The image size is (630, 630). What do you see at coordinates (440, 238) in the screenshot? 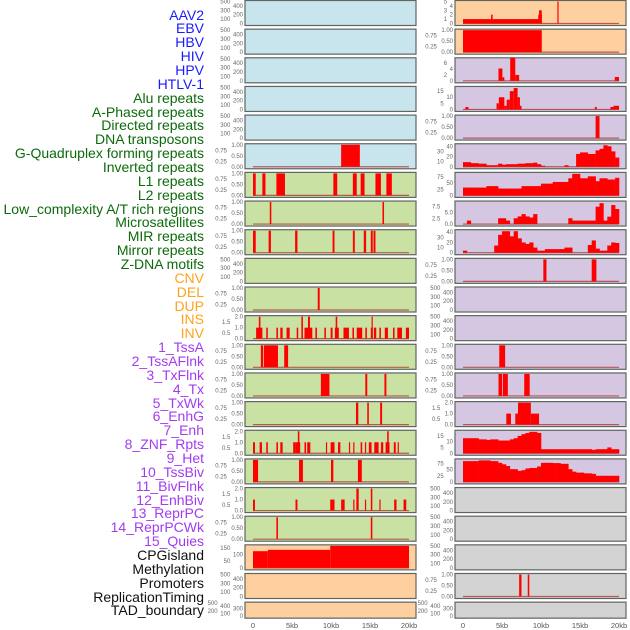
I see `y-tick-label: 30` at bounding box center [440, 238].